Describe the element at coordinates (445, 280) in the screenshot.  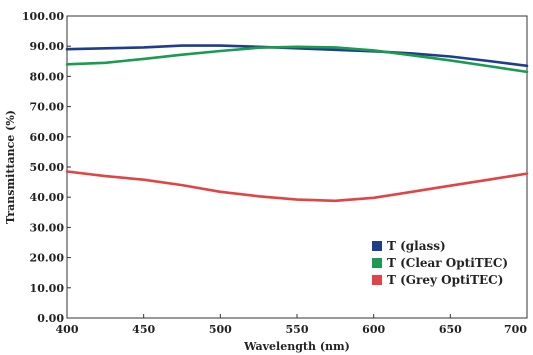
I see `legend-label: T (Grey OptiTEC)` at that location.